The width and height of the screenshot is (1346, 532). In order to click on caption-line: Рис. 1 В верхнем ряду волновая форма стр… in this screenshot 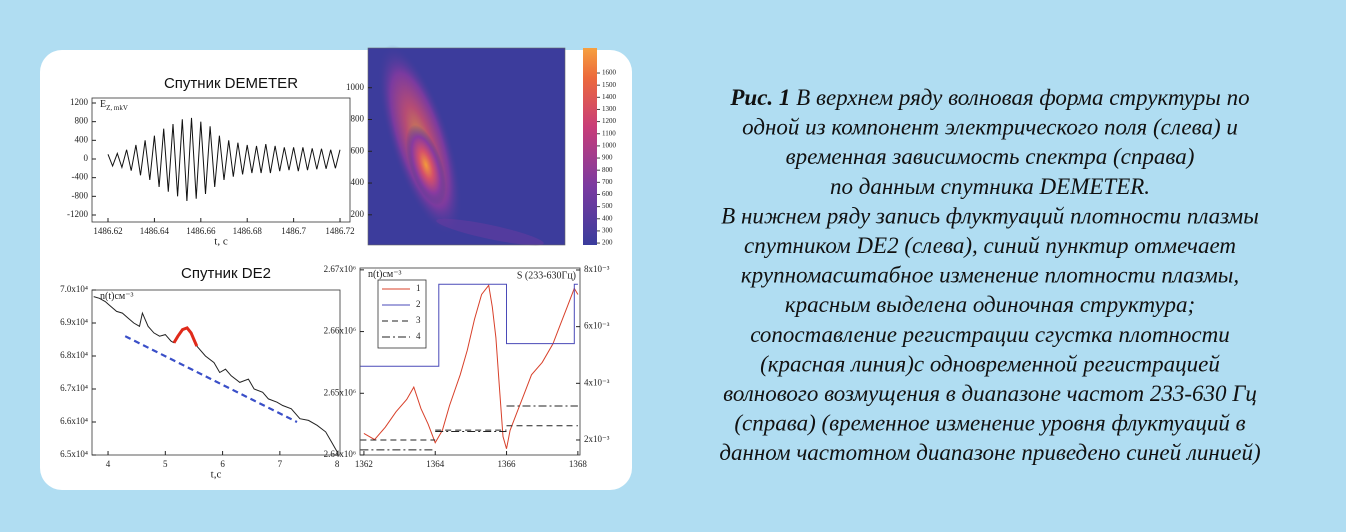, I will do `click(989, 97)`.